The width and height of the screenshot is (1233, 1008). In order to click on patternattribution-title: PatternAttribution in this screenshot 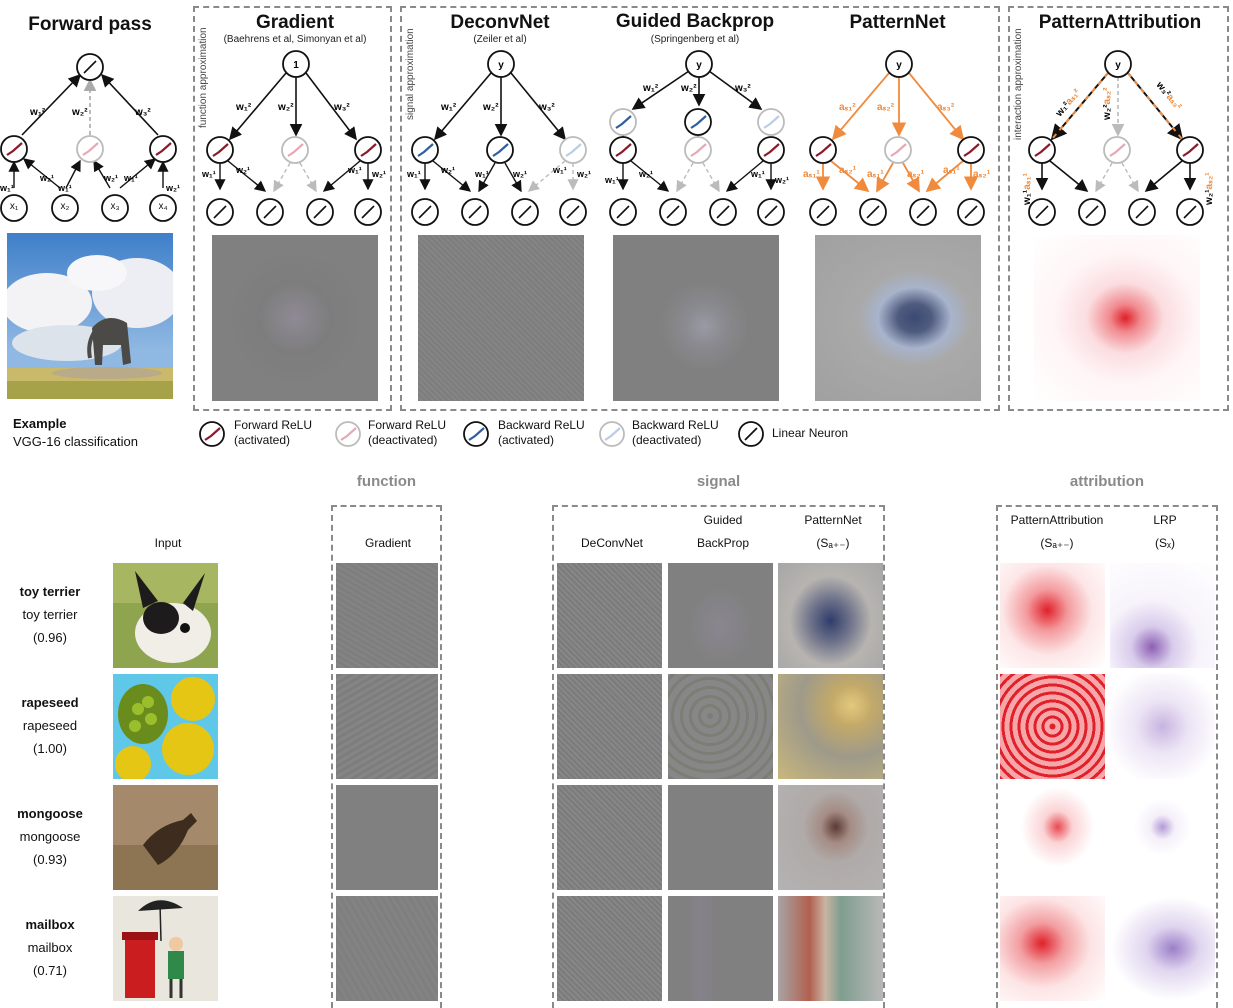, I will do `click(1120, 22)`.